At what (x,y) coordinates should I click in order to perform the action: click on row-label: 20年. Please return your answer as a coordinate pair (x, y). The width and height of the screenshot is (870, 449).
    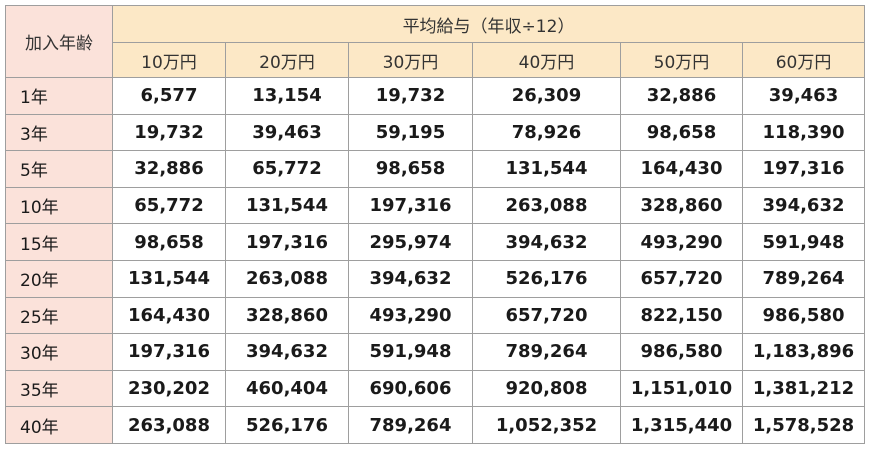
    Looking at the image, I should click on (59, 278).